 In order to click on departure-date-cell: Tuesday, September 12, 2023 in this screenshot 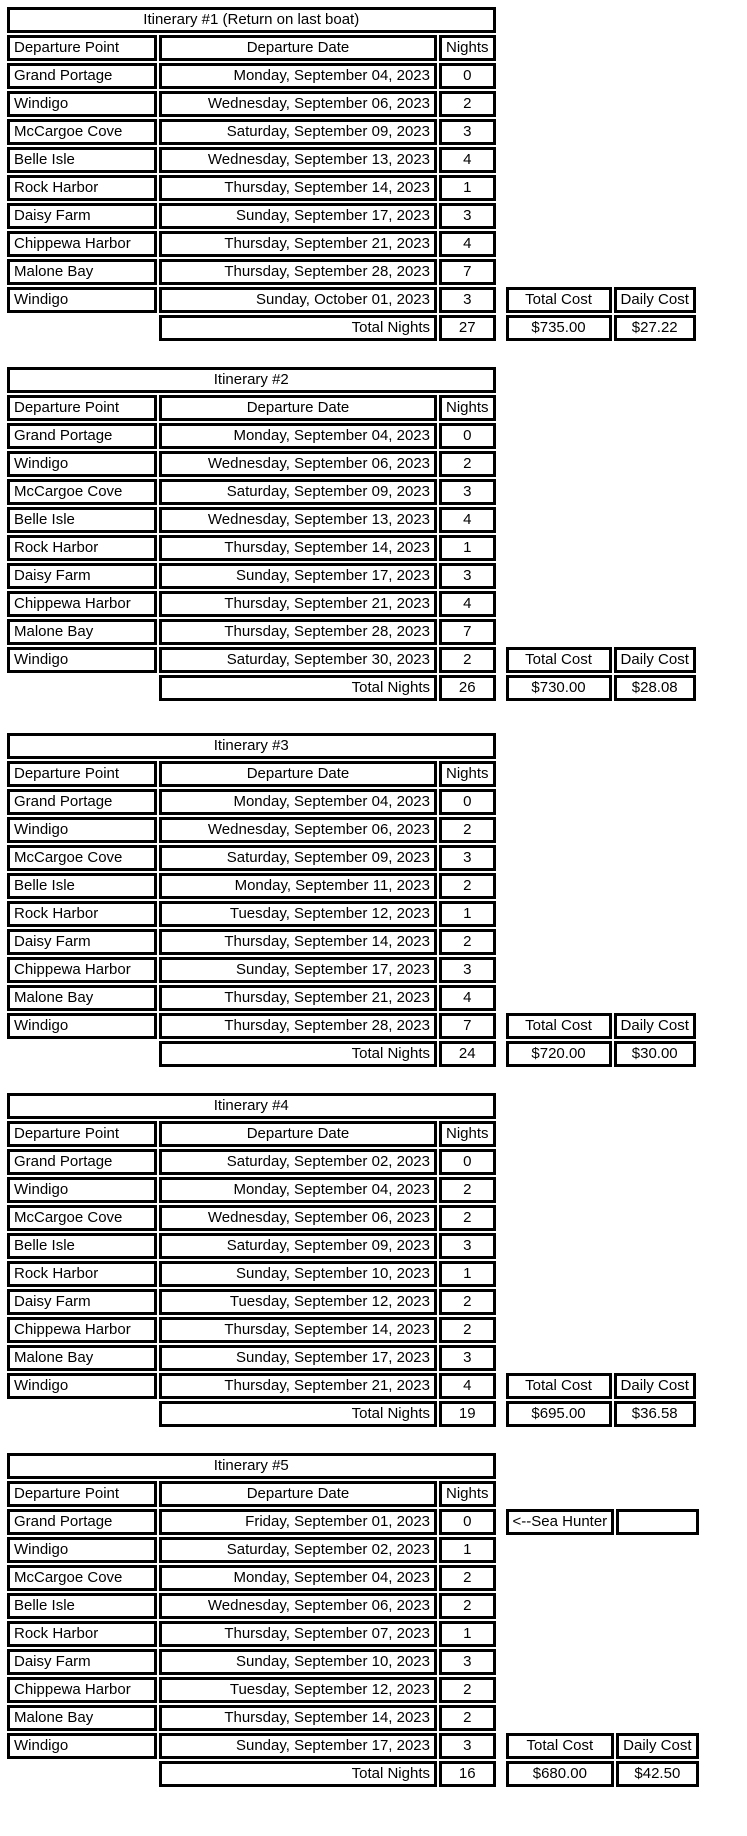, I will do `click(298, 914)`.